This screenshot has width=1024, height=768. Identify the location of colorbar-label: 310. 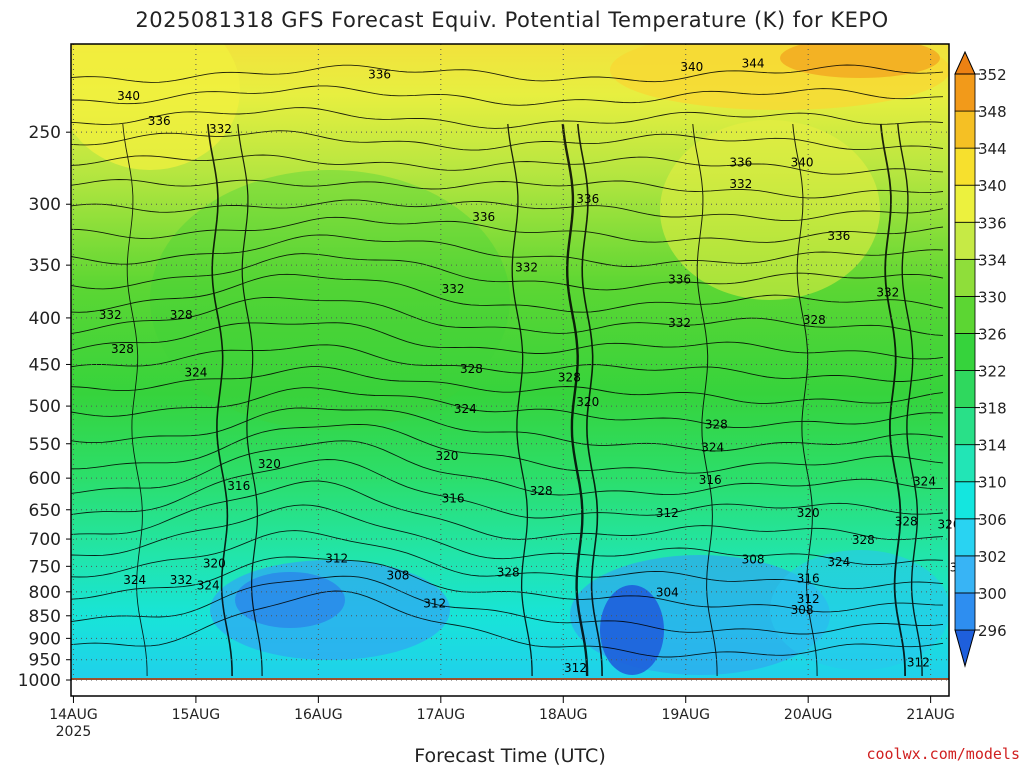
(992, 483).